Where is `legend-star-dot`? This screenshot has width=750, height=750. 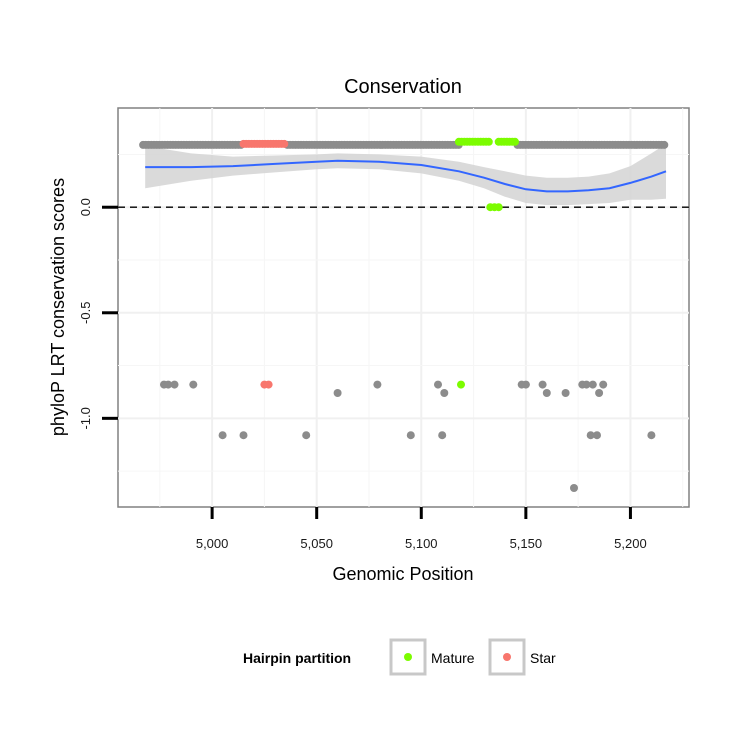
legend-star-dot is located at coordinates (507, 657).